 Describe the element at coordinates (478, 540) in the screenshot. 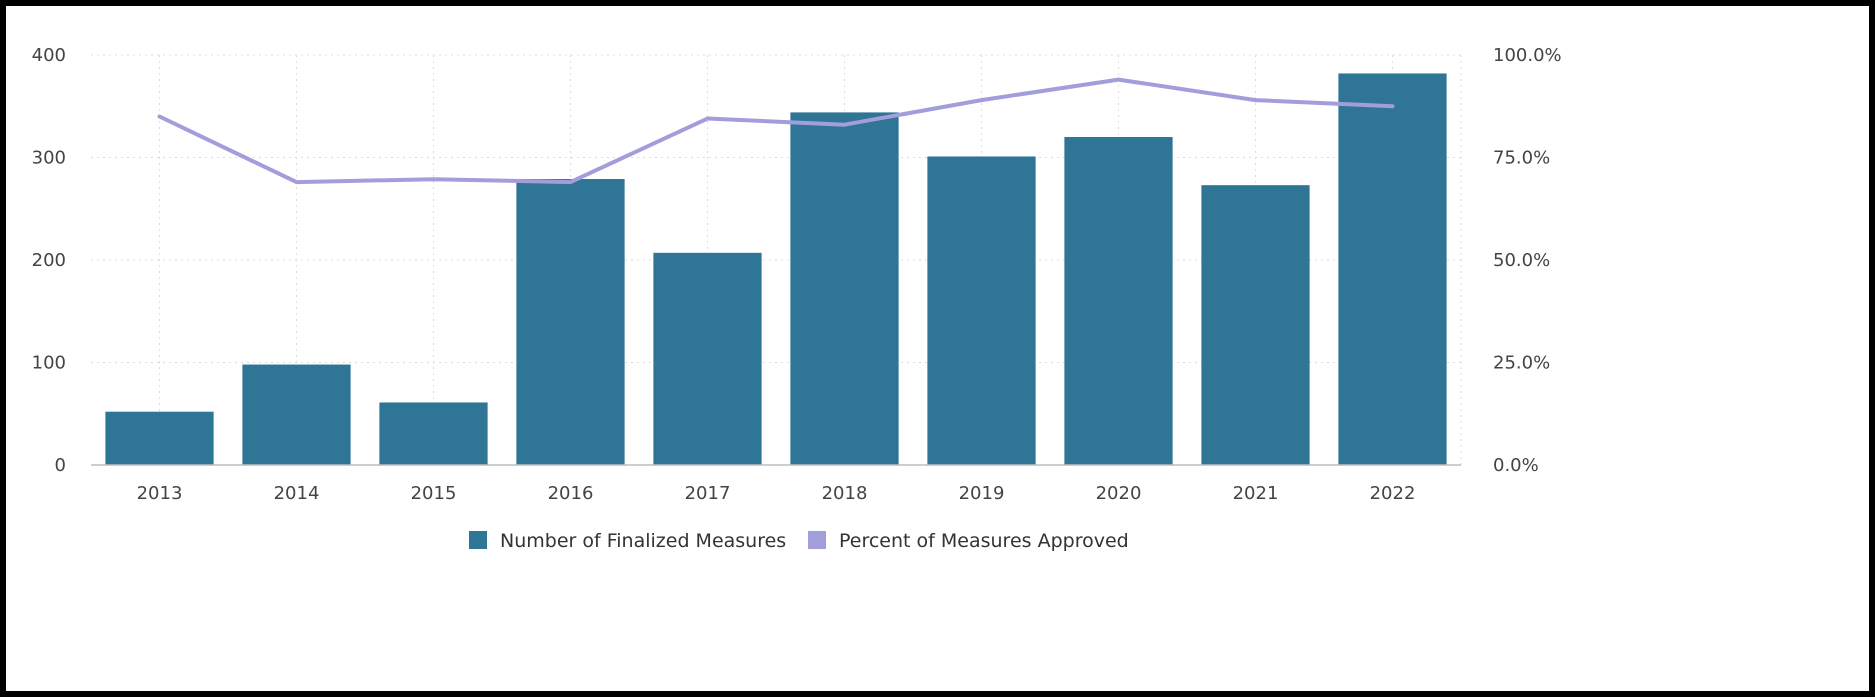

I see `legend-swatch-finalized` at that location.